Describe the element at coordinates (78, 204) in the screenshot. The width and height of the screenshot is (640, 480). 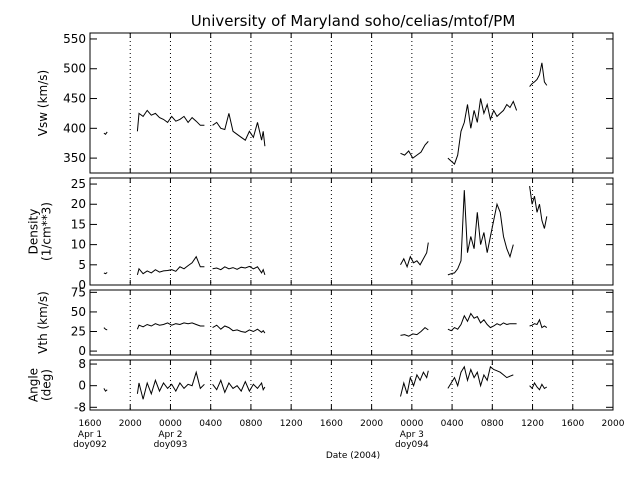
I see `y-tick-label: 20` at that location.